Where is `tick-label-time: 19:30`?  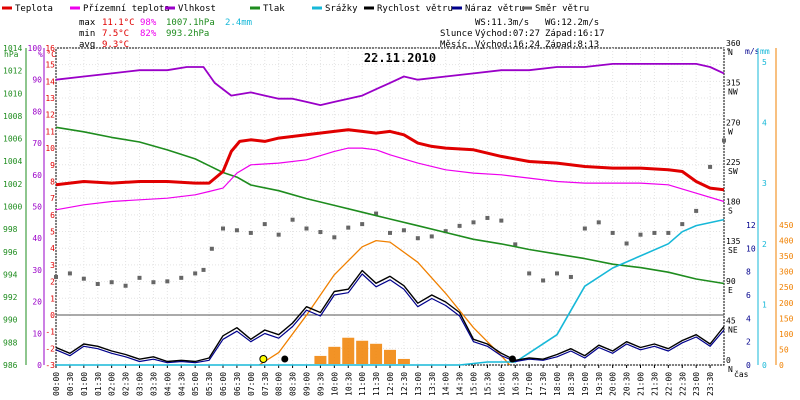 tick-label-time: 19:30 is located at coordinates (599, 384).